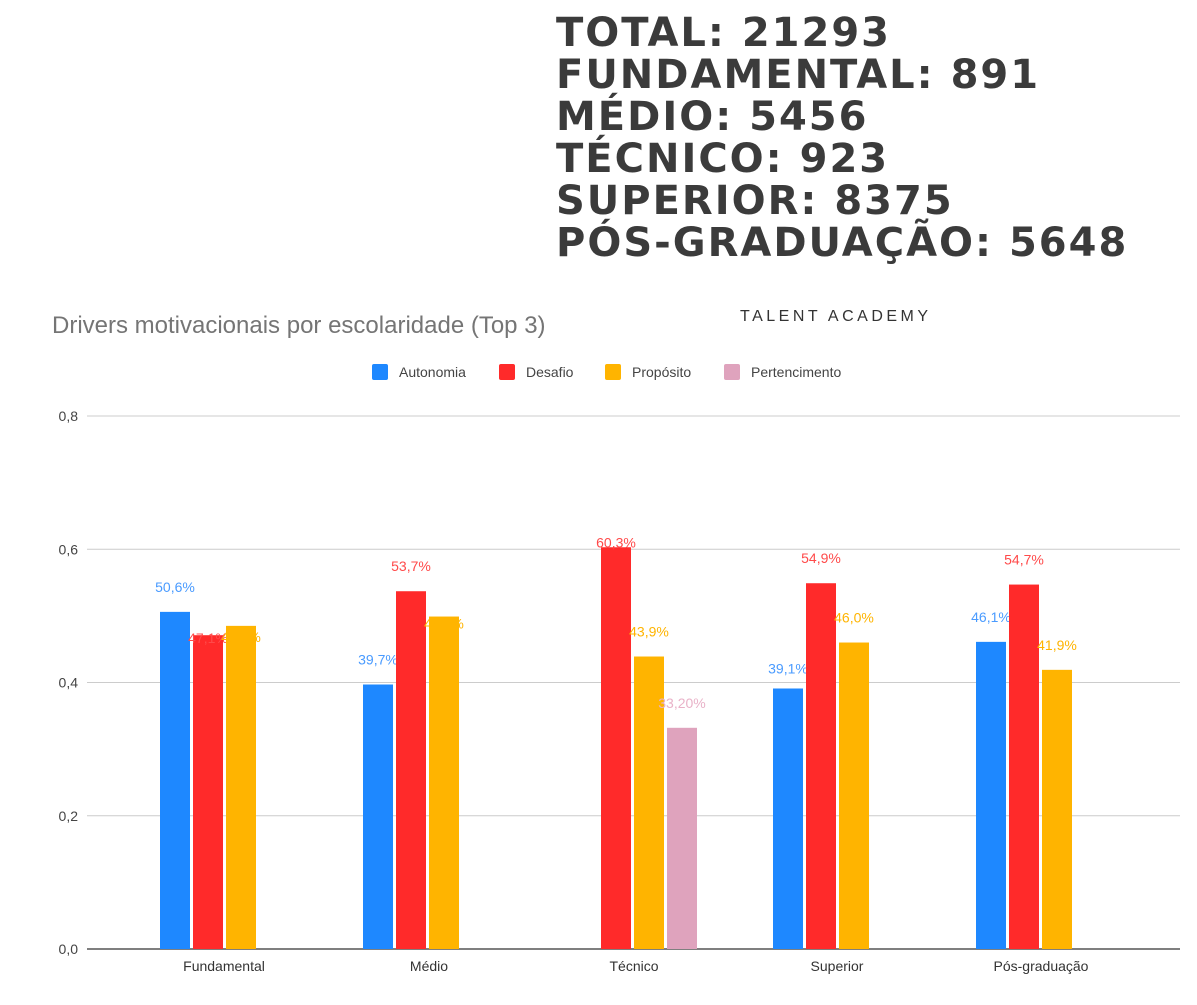 This screenshot has height=1005, width=1197. Describe the element at coordinates (1024, 560) in the screenshot. I see `data-label: 54,7%` at that location.